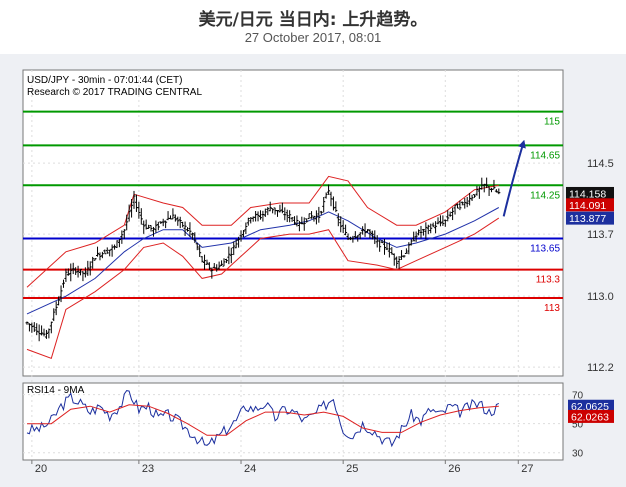 This screenshot has height=487, width=626. Describe the element at coordinates (41, 469) in the screenshot. I see `x-tick-label-0: 20` at that location.